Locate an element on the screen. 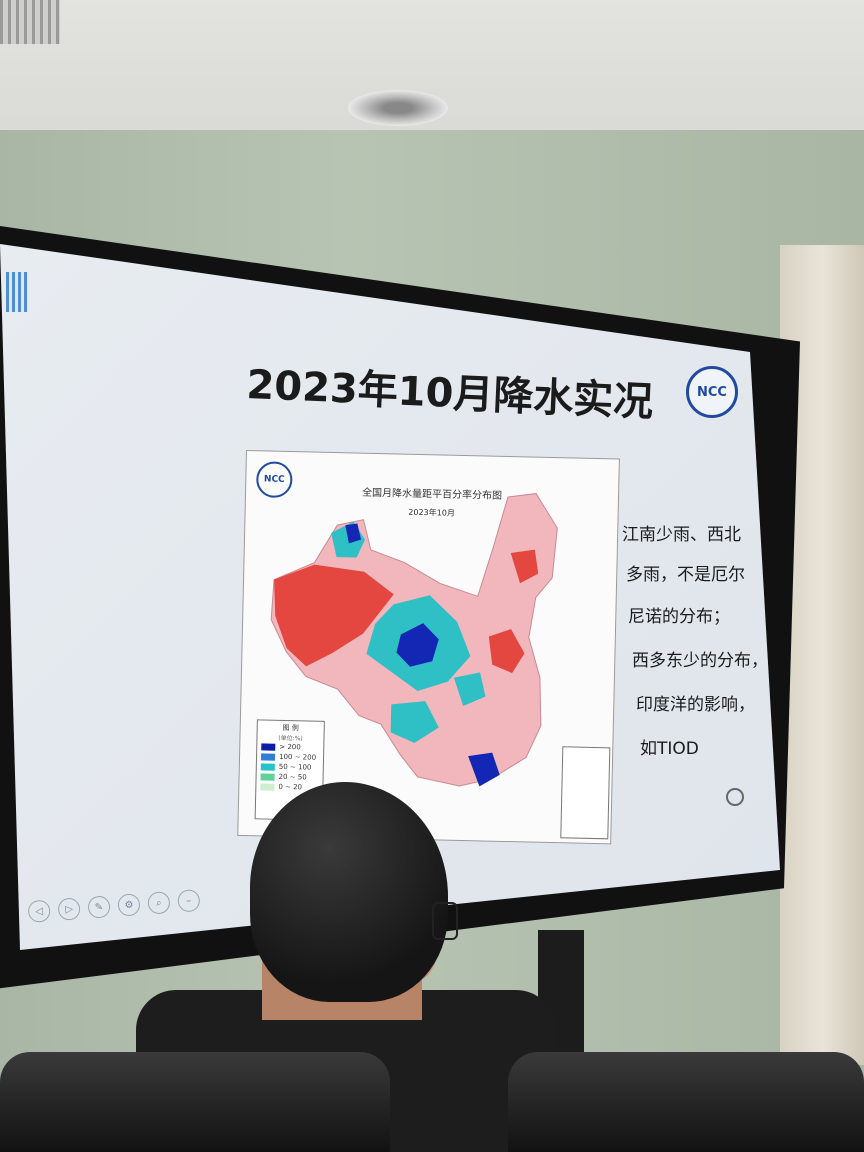 This screenshot has height=1152, width=864. slide-nav-button is located at coordinates (735, 797).